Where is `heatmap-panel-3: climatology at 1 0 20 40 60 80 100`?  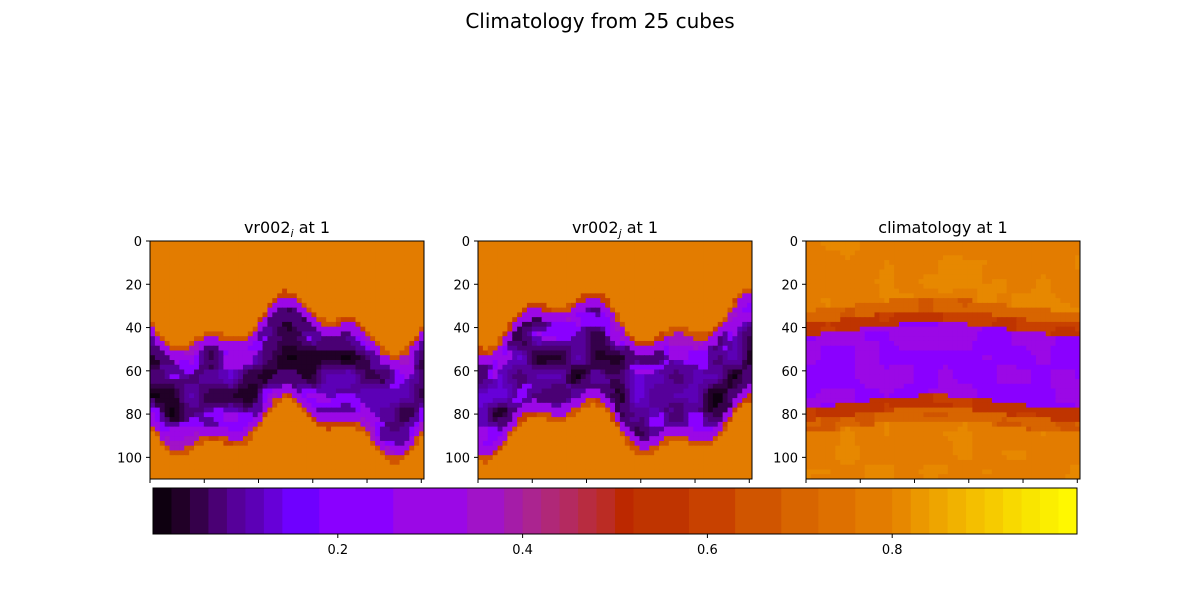
heatmap-panel-3: climatology at 1 0 20 40 60 80 100 is located at coordinates (927, 350).